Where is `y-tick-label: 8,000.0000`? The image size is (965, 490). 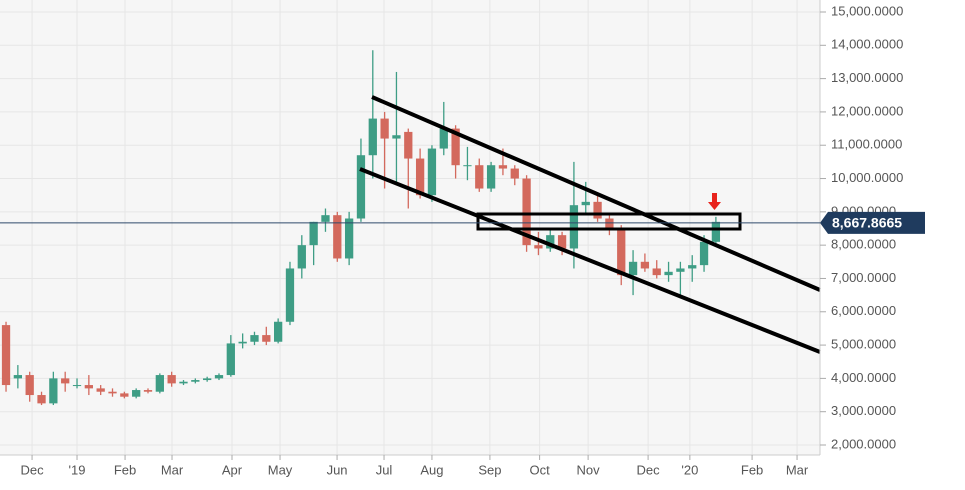 y-tick-label: 8,000.0000 is located at coordinates (863, 244).